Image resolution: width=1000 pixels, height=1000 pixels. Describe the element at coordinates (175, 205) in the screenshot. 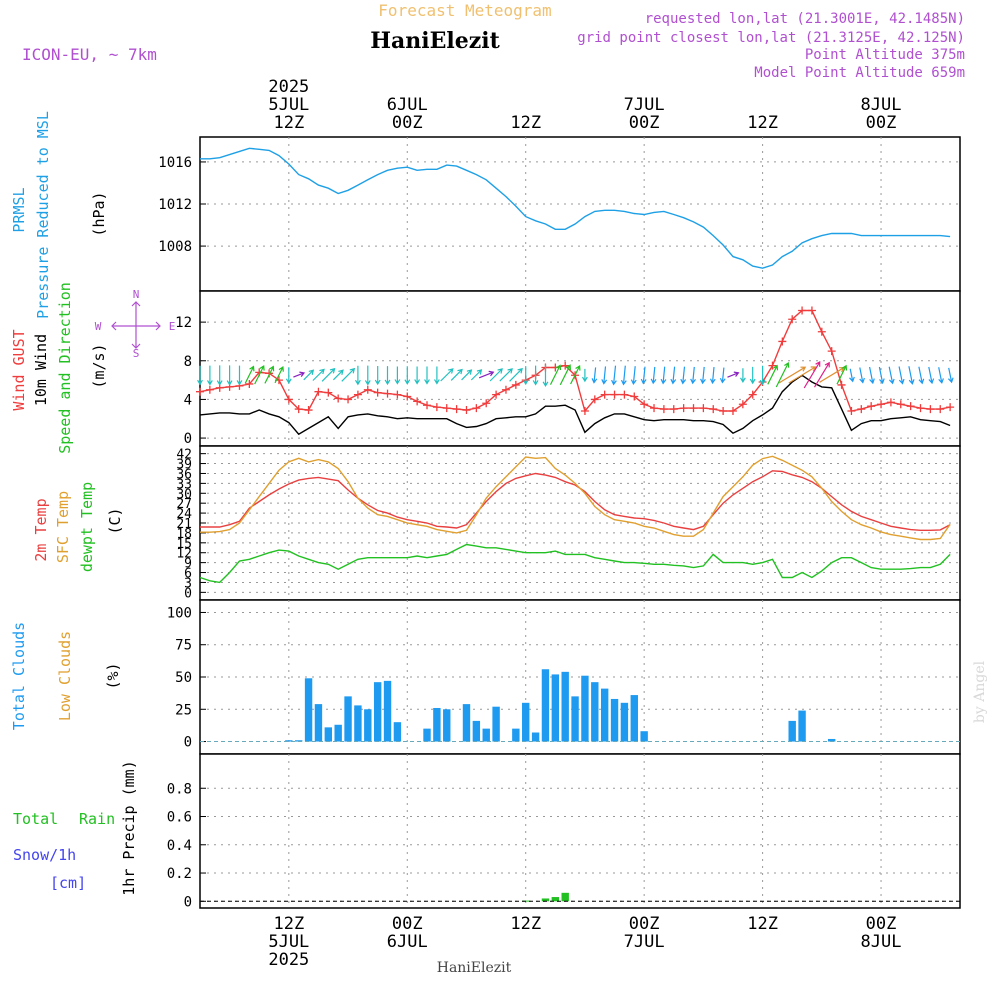

I see `y-tick-label: 1012` at that location.